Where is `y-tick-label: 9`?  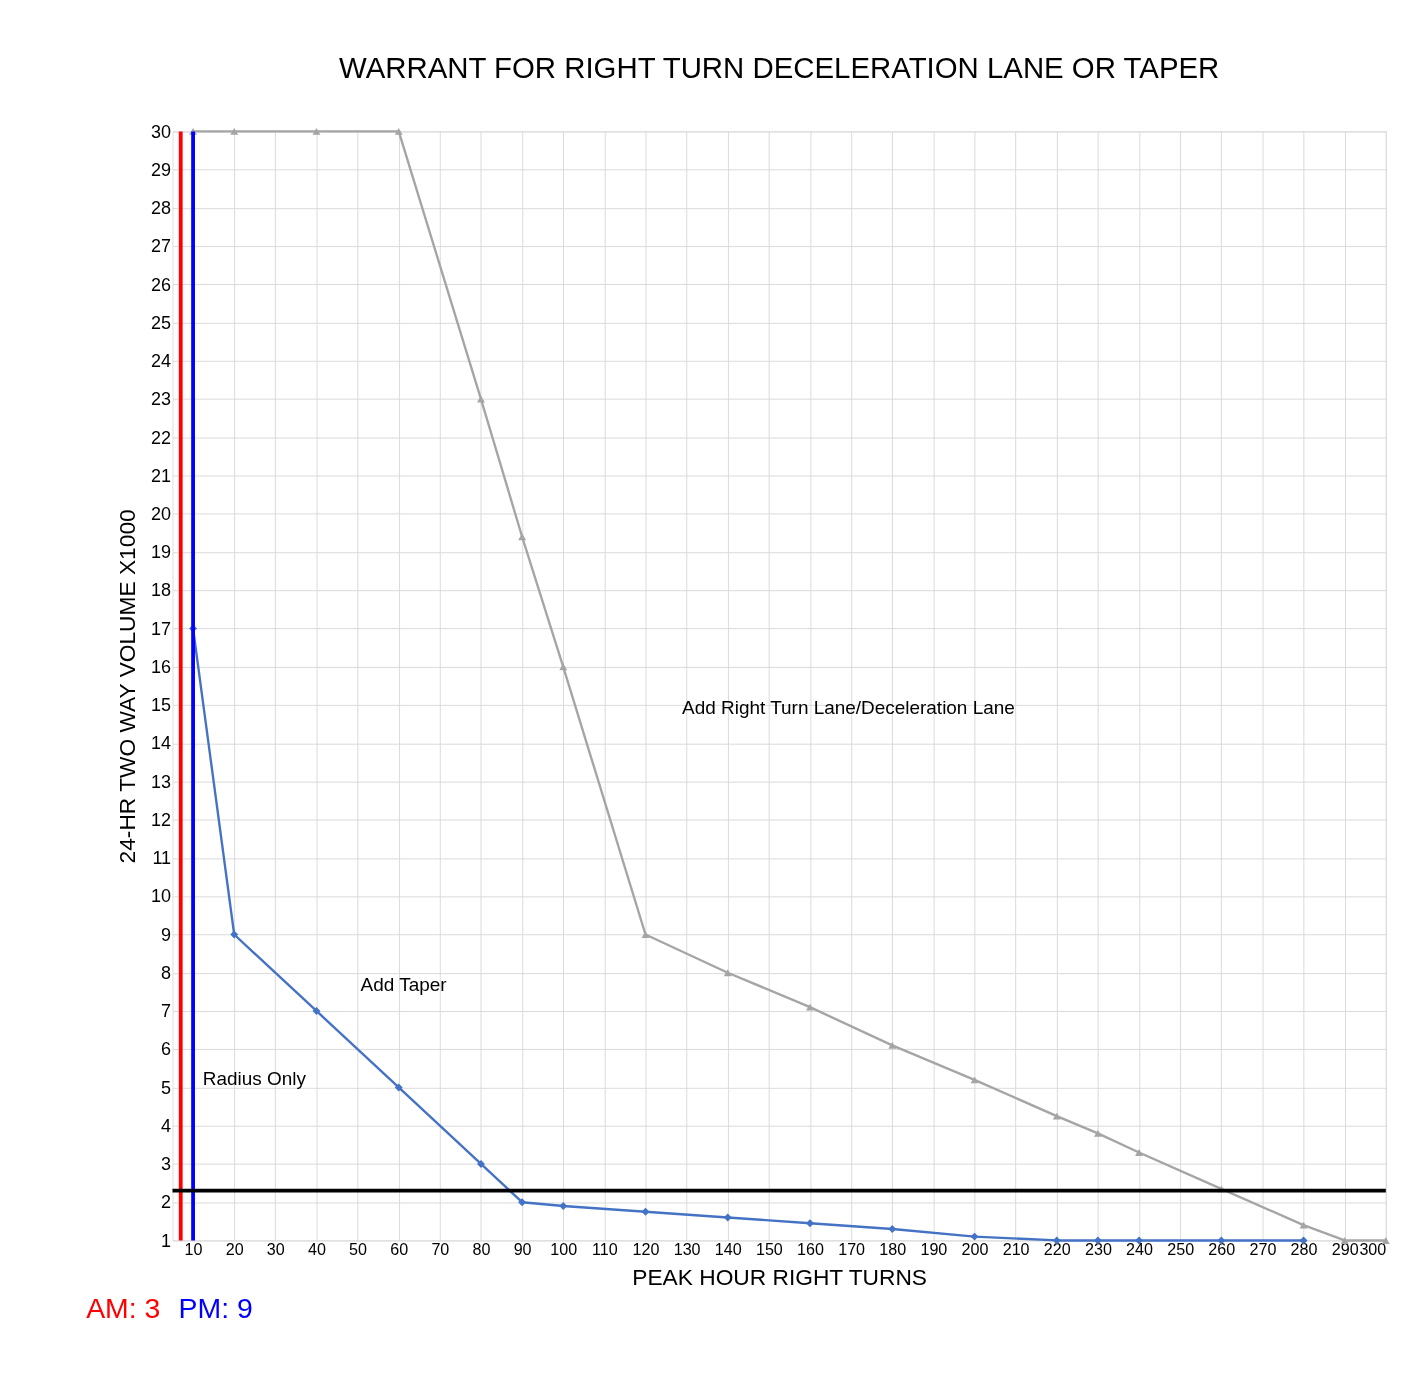 y-tick-label: 9 is located at coordinates (166, 934).